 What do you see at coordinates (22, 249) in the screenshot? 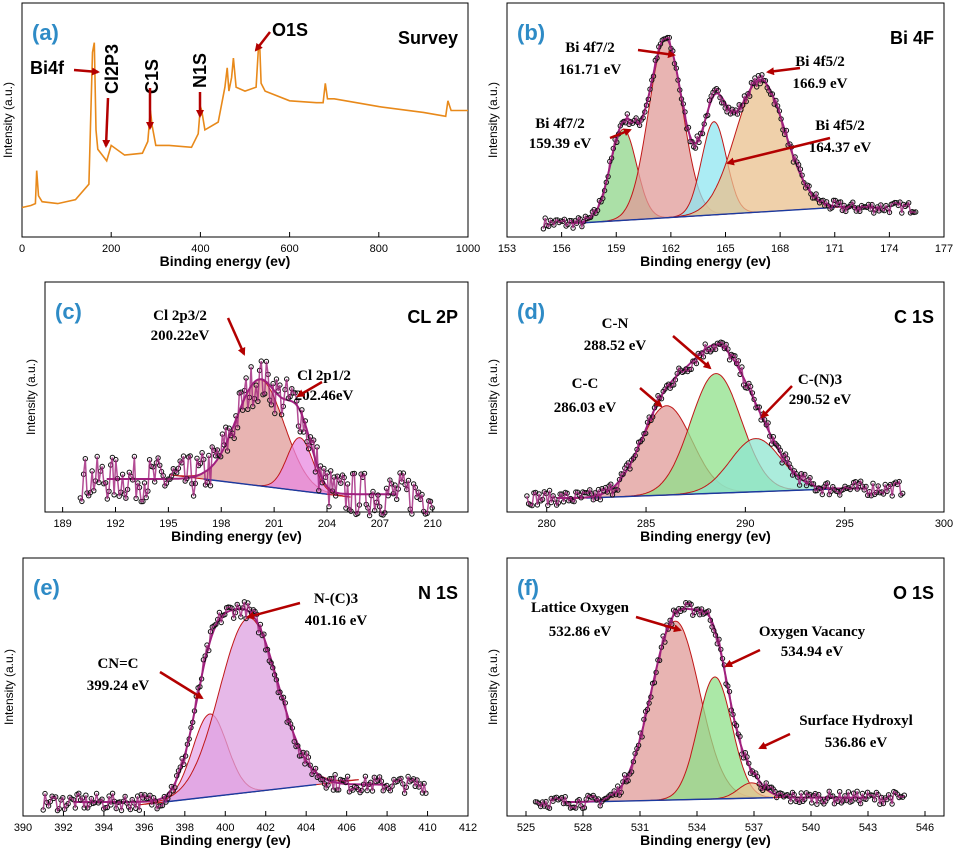
I see `x-tick-label: 0` at bounding box center [22, 249].